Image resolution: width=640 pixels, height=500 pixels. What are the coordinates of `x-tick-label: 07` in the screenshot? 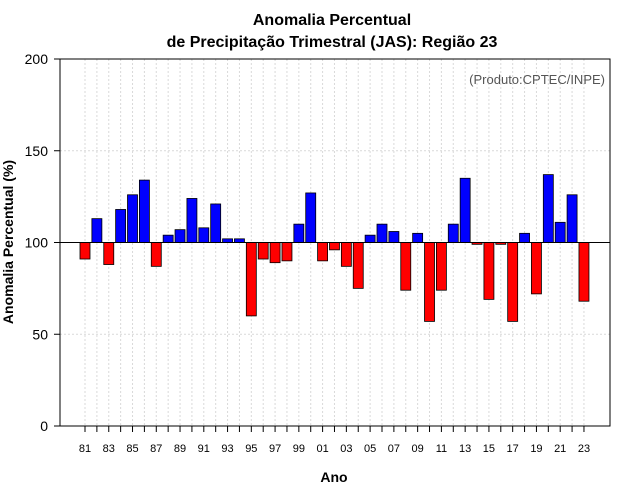 It's located at (394, 449).